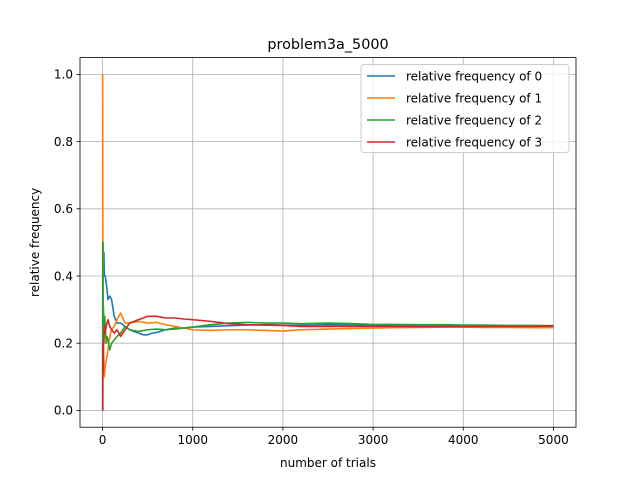  I want to click on y-tick-label: 1.0, so click(63, 75).